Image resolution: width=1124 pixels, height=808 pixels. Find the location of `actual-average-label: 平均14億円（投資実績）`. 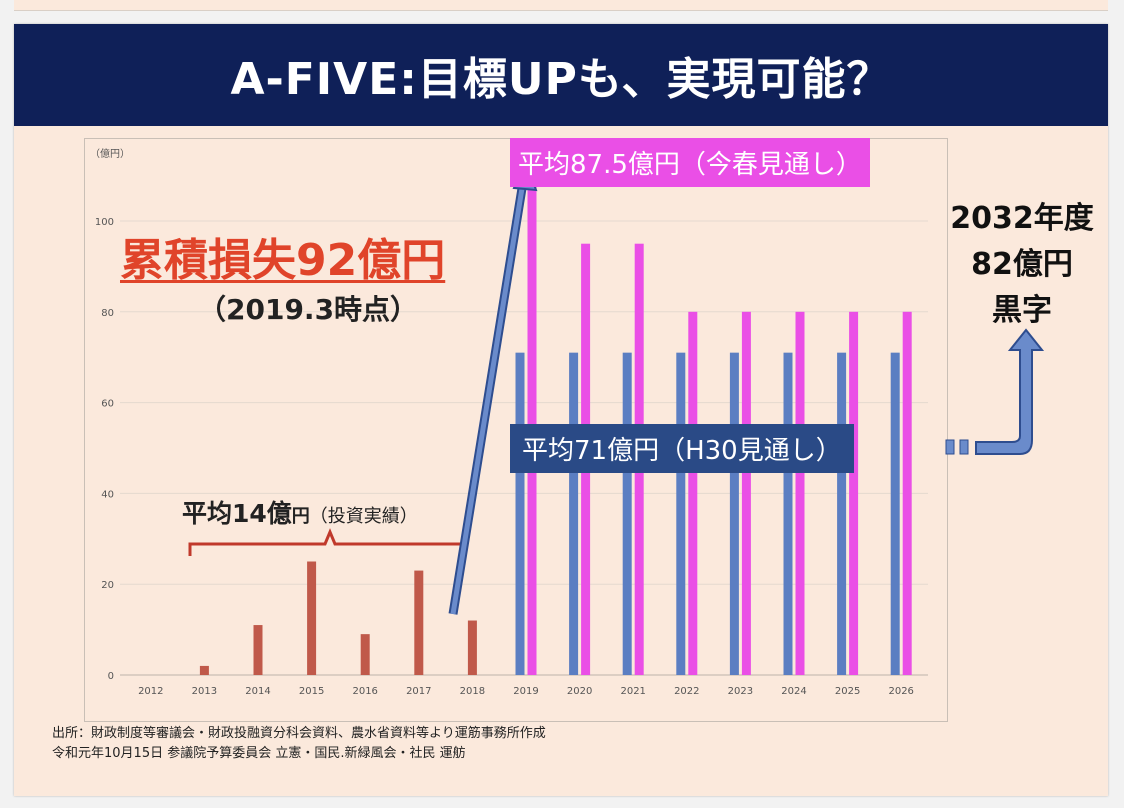

actual-average-label: 平均14億円（投資実績） is located at coordinates (300, 512).